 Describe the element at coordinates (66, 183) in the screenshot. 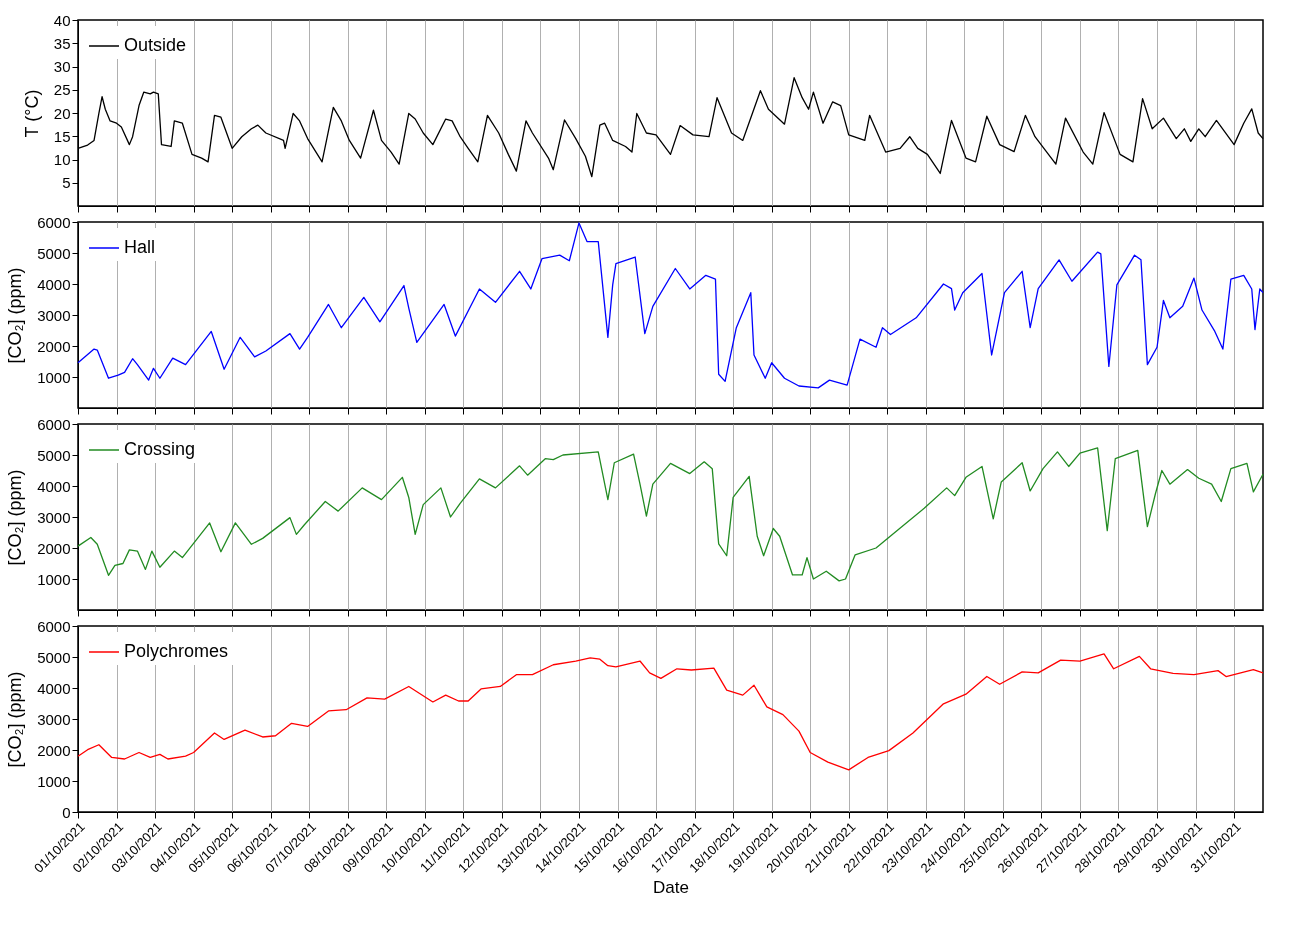

I see `y-tick-label: 5` at that location.